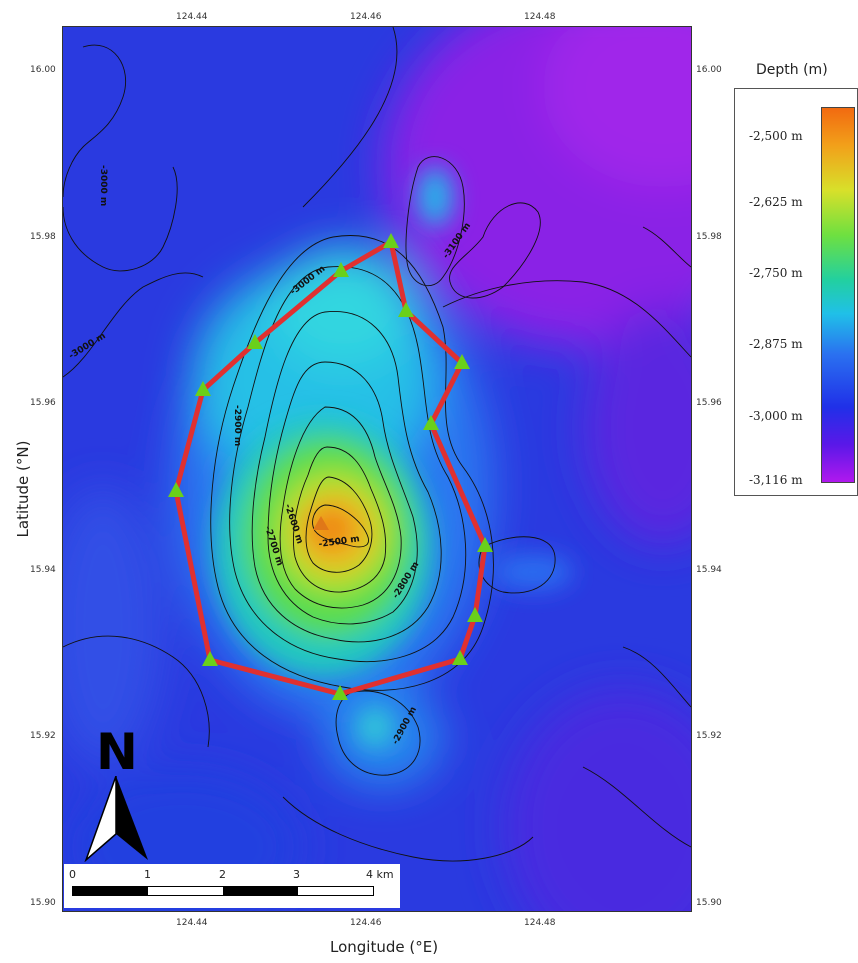 Image resolution: width=858 pixels, height=963 pixels. I want to click on legend-label: -3,116 m, so click(776, 480).